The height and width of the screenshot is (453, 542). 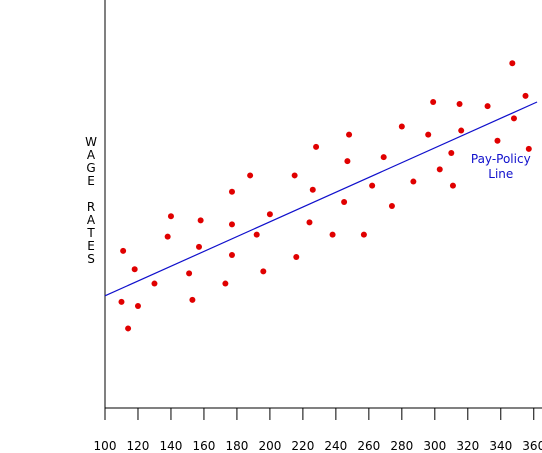 What do you see at coordinates (105, 446) in the screenshot?
I see `x-tick-label: 100` at bounding box center [105, 446].